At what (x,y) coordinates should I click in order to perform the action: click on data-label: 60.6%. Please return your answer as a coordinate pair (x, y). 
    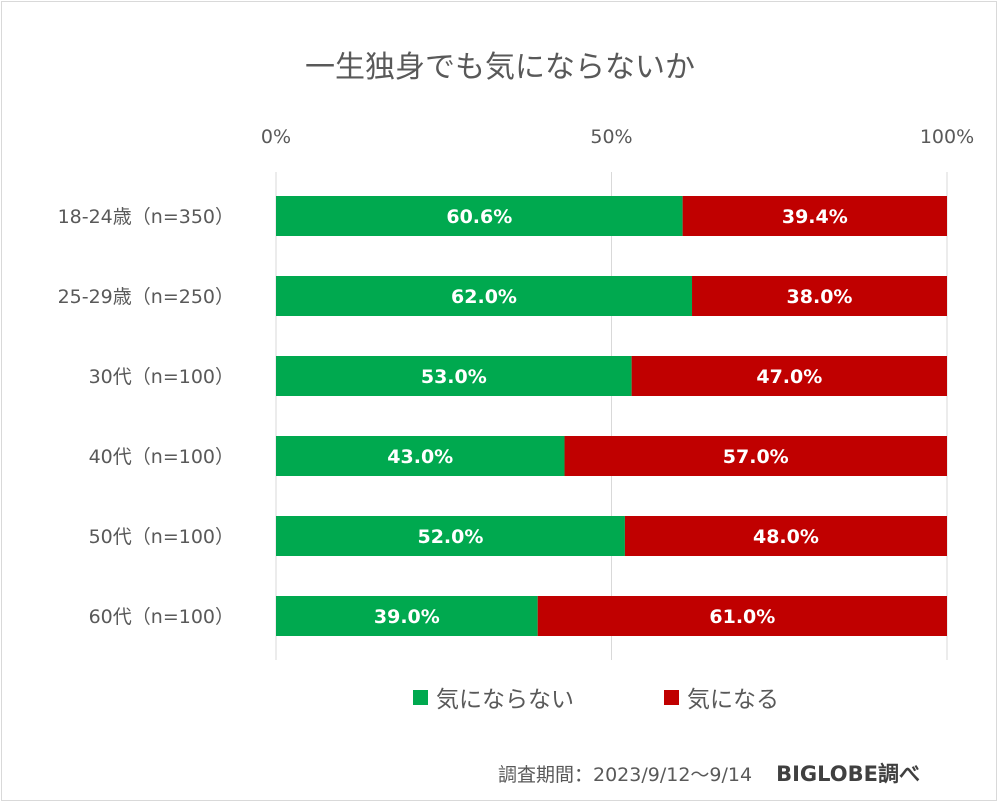
    Looking at the image, I should click on (479, 217).